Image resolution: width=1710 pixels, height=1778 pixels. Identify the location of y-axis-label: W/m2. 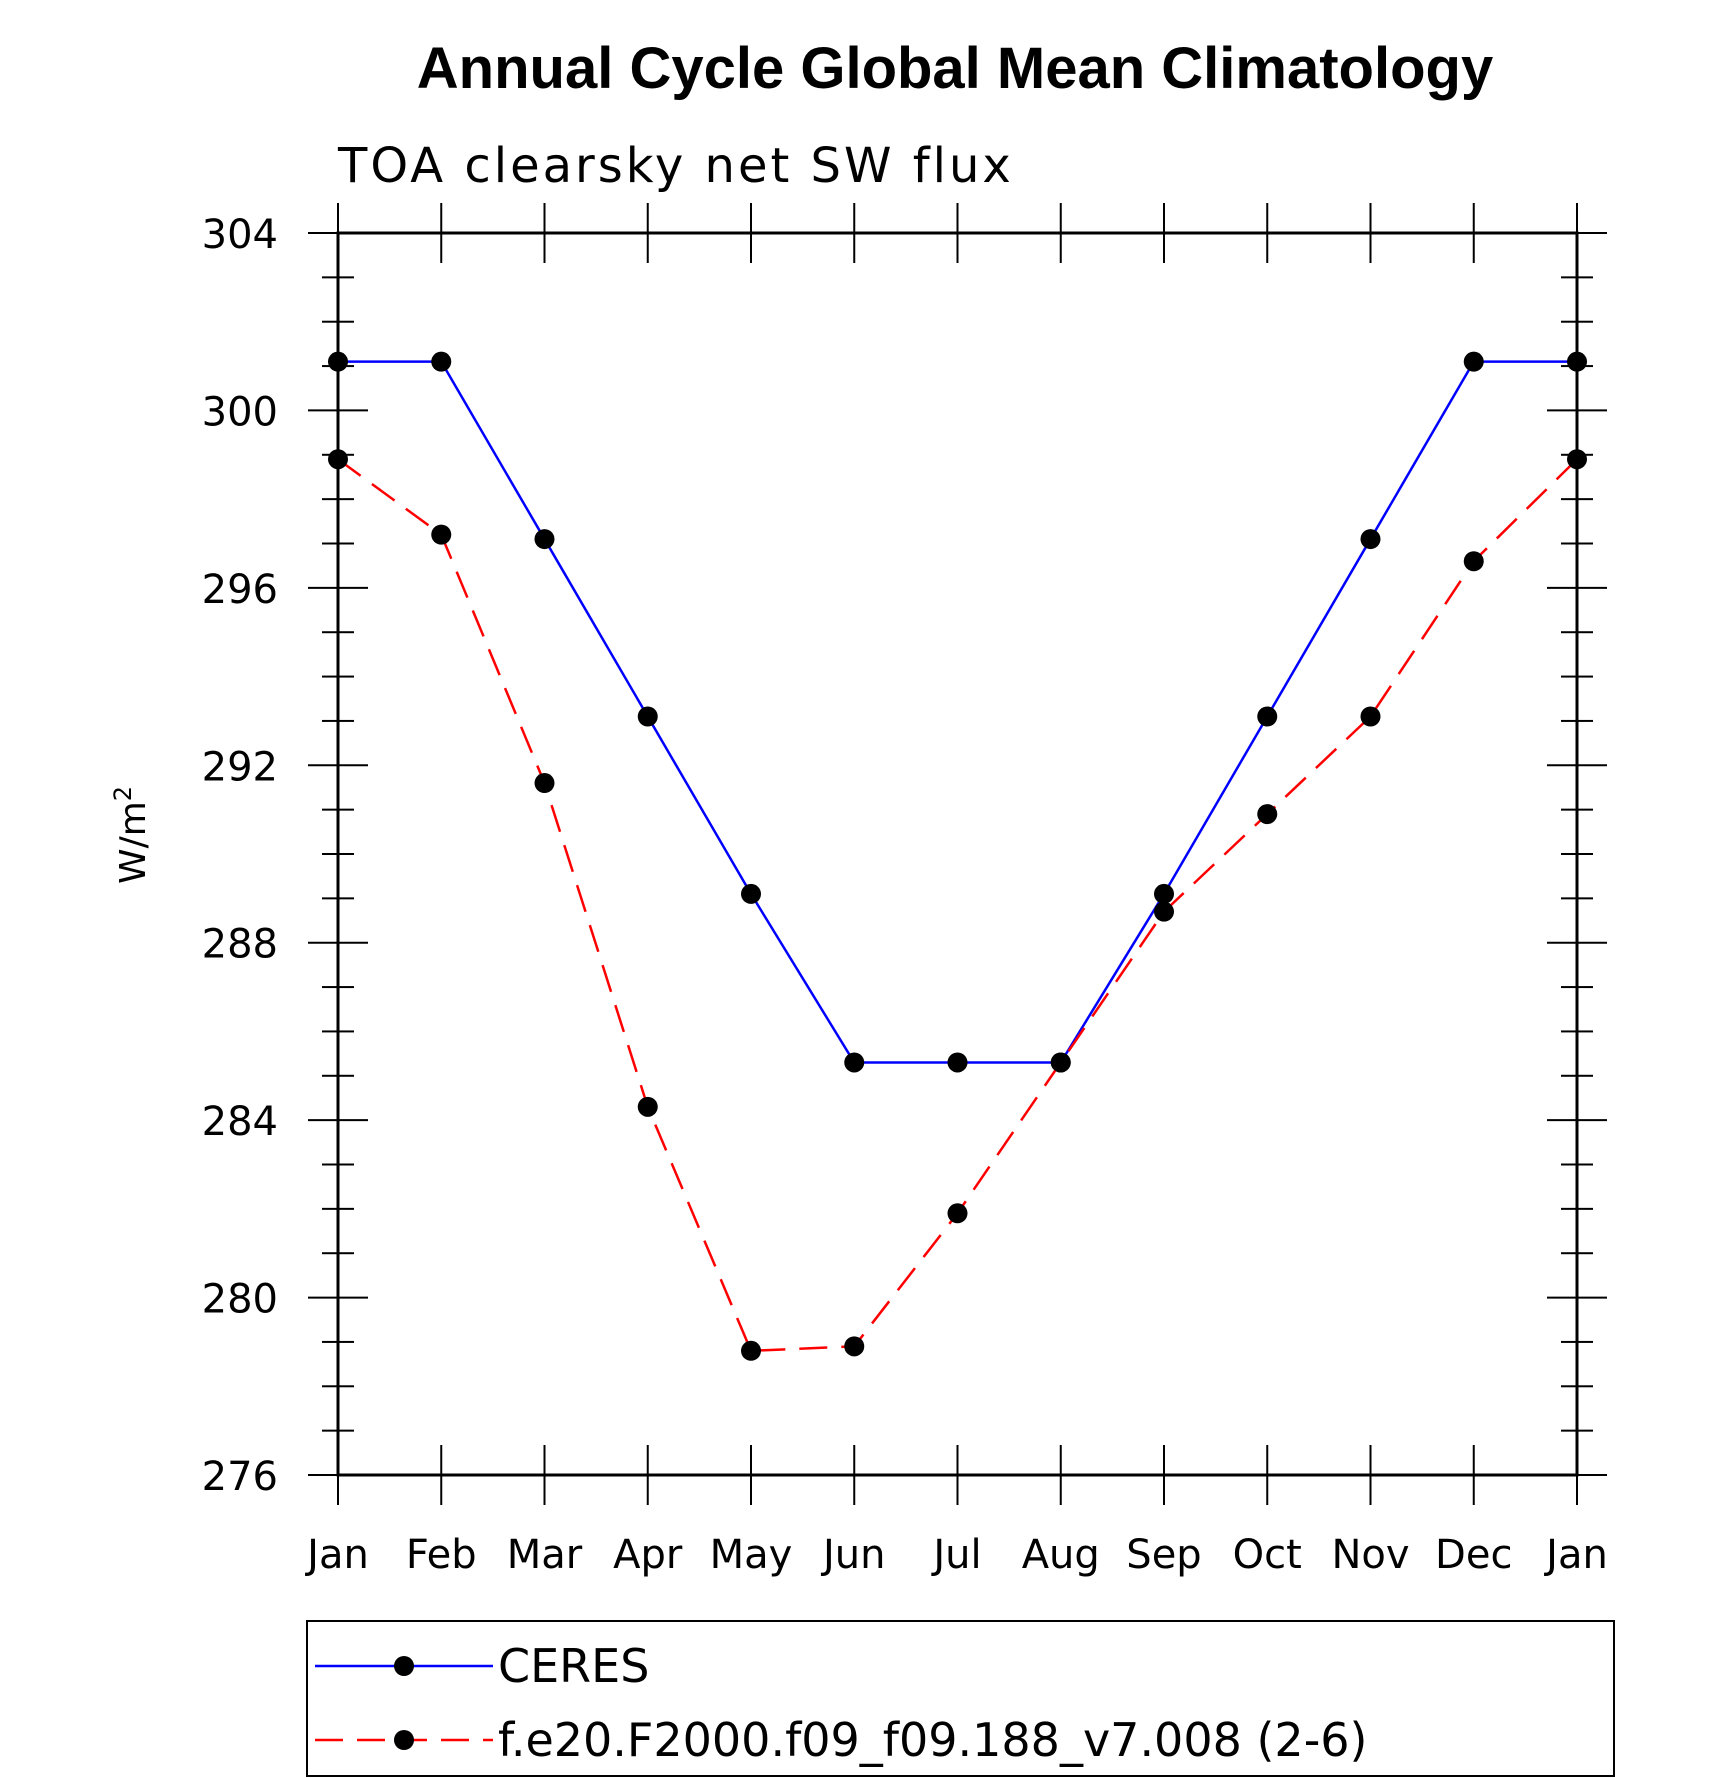
(131, 835).